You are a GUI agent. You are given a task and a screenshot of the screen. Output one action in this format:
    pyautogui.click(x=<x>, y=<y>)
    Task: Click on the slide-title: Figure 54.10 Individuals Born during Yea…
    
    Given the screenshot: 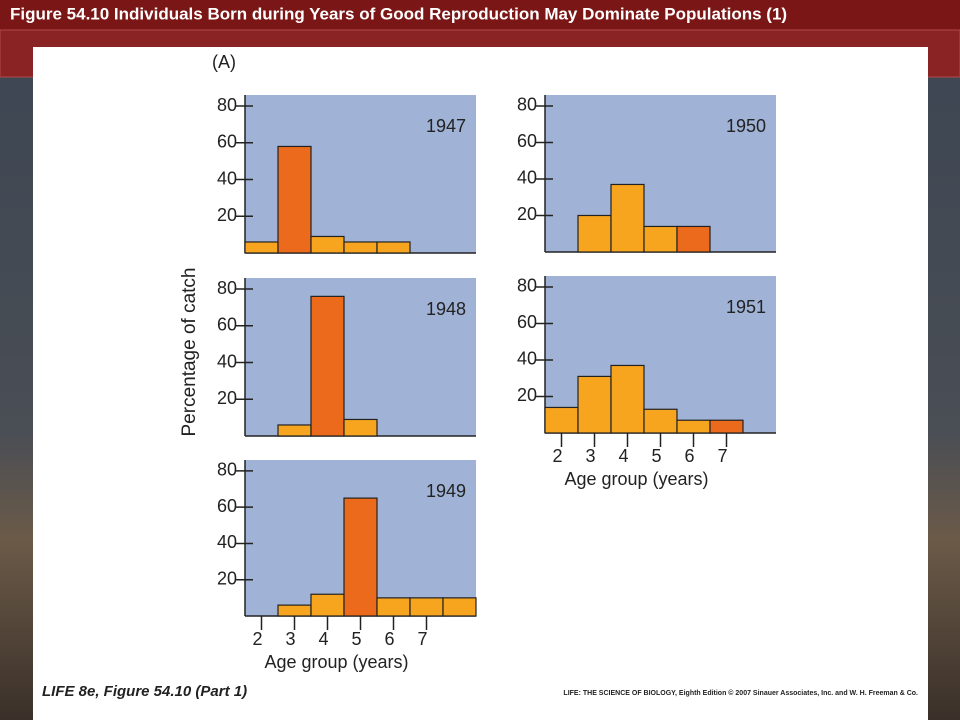 What is the action you would take?
    pyautogui.click(x=398, y=13)
    